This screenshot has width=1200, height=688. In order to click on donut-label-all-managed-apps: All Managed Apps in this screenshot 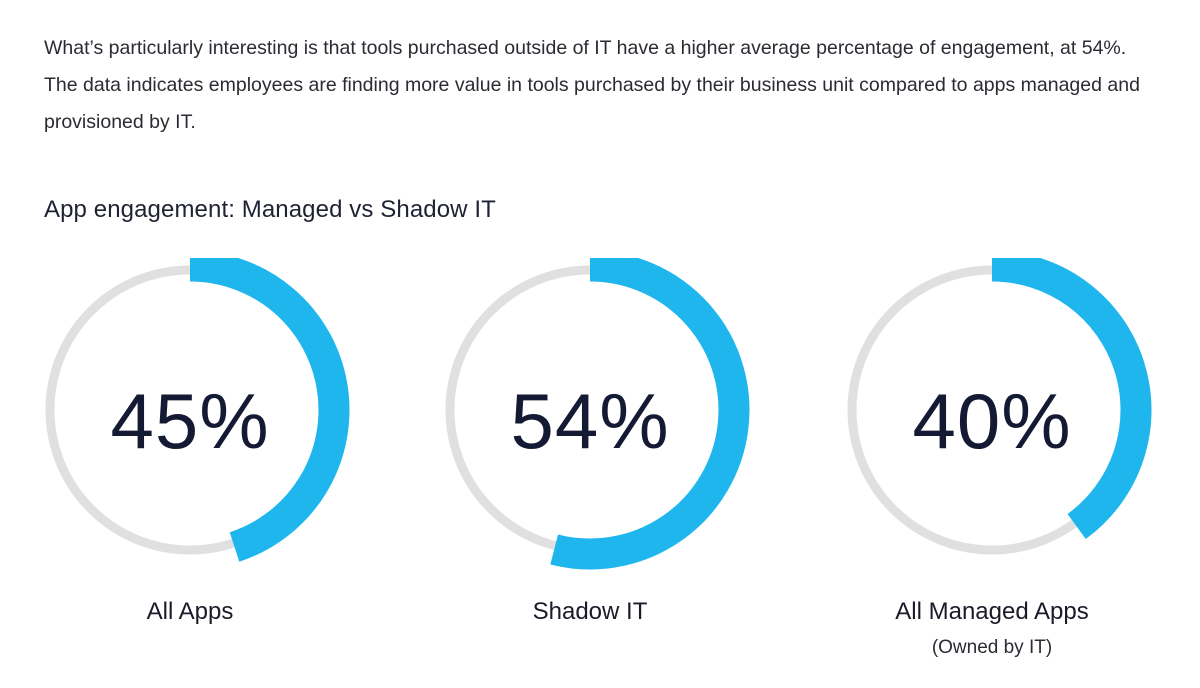, I will do `click(992, 611)`.